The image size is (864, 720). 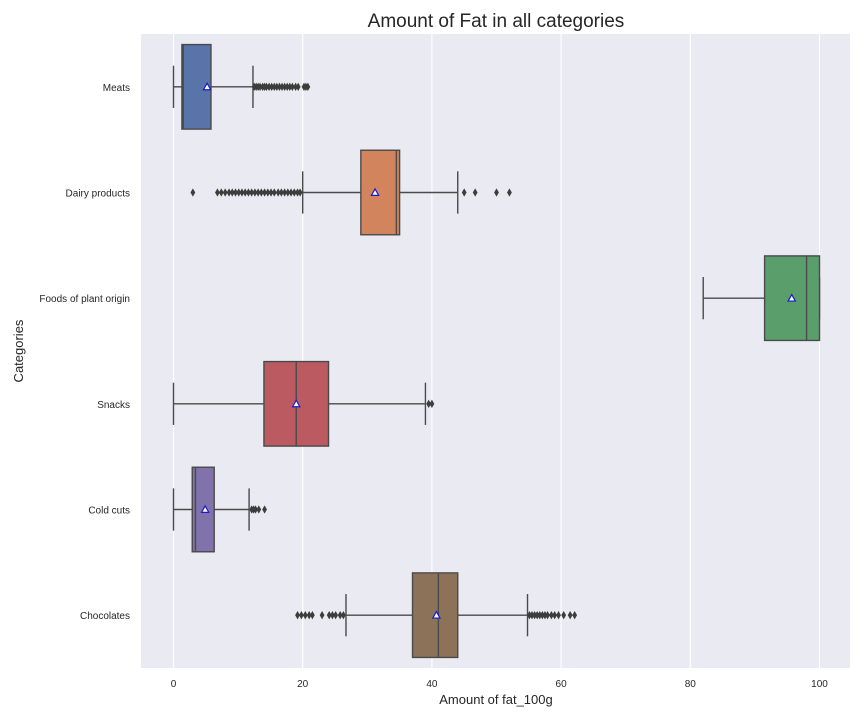 What do you see at coordinates (241, 86) in the screenshot?
I see `box-meats` at bounding box center [241, 86].